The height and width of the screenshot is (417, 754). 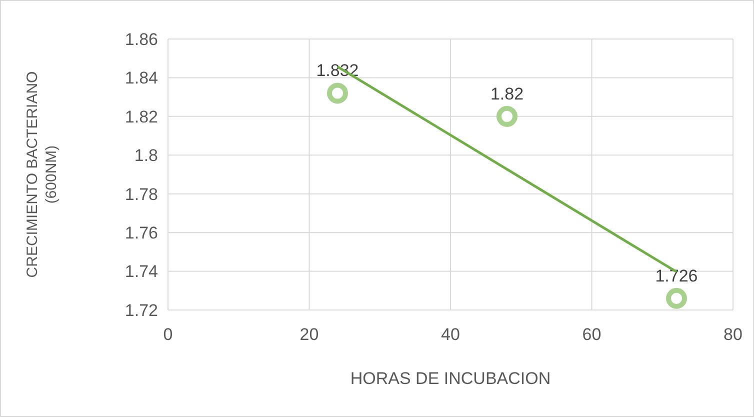 I want to click on y-tick-label: 1.86, so click(x=141, y=39).